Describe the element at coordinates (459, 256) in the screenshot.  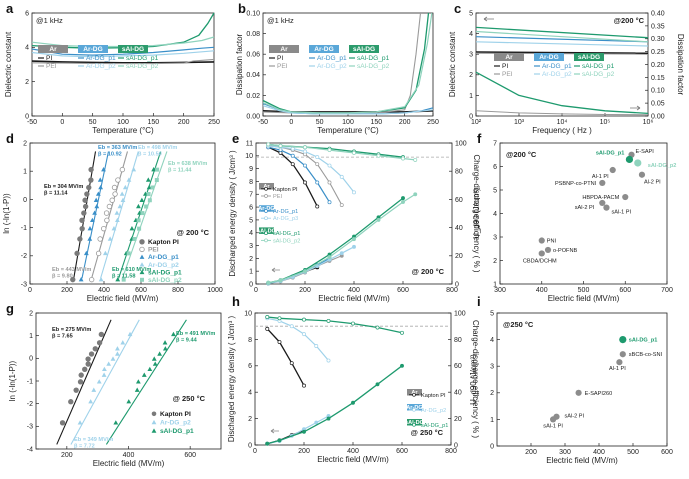
I see `e-y2-tick-label: 20` at that location.